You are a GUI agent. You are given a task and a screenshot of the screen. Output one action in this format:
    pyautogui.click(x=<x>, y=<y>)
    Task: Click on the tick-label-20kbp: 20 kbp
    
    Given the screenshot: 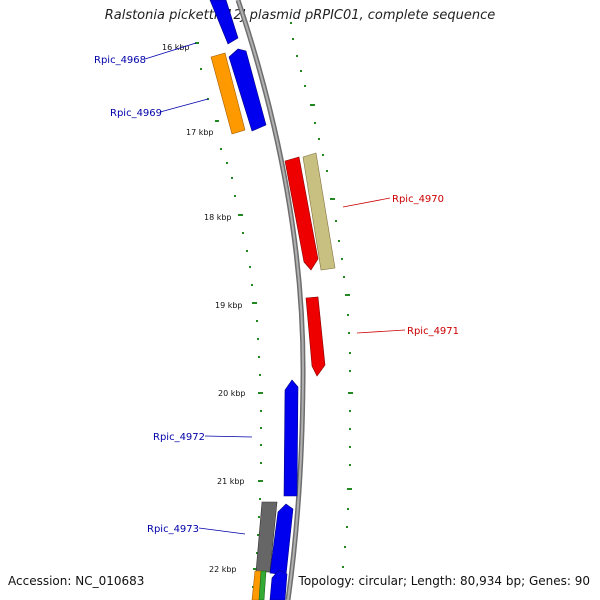 What is the action you would take?
    pyautogui.click(x=232, y=393)
    